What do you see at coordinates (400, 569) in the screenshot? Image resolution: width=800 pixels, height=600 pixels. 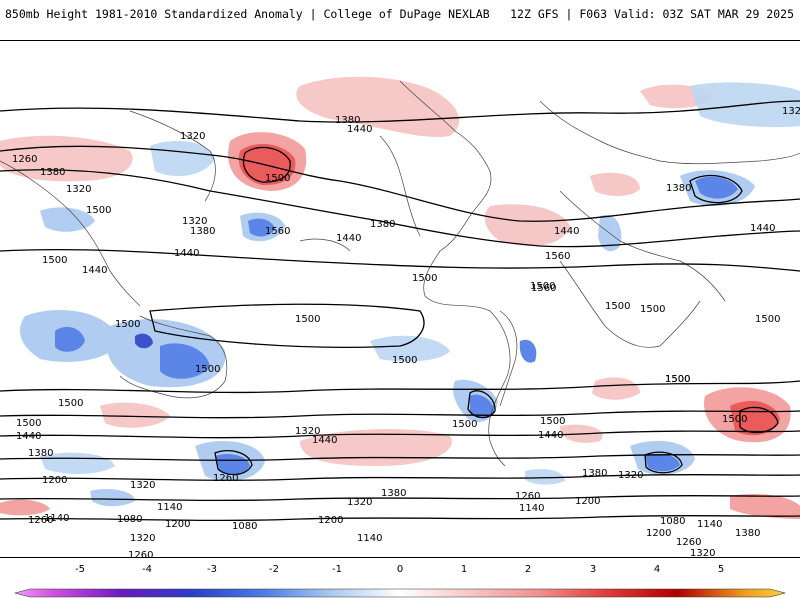 I see `colorbar-tick: 0` at bounding box center [400, 569].